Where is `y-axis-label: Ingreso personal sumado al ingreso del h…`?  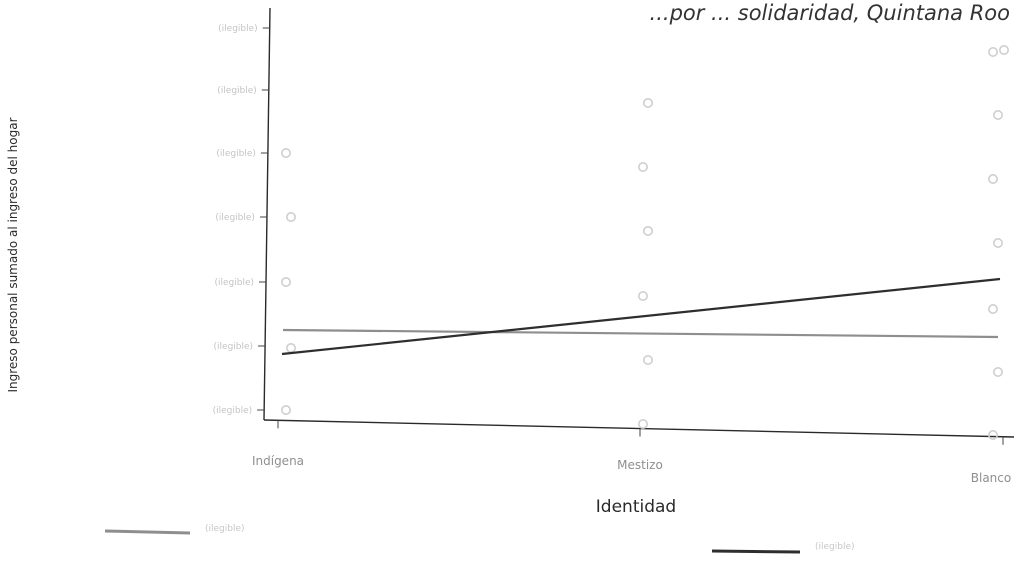 y-axis-label: Ingreso personal sumado al ingreso del h… is located at coordinates (13, 254).